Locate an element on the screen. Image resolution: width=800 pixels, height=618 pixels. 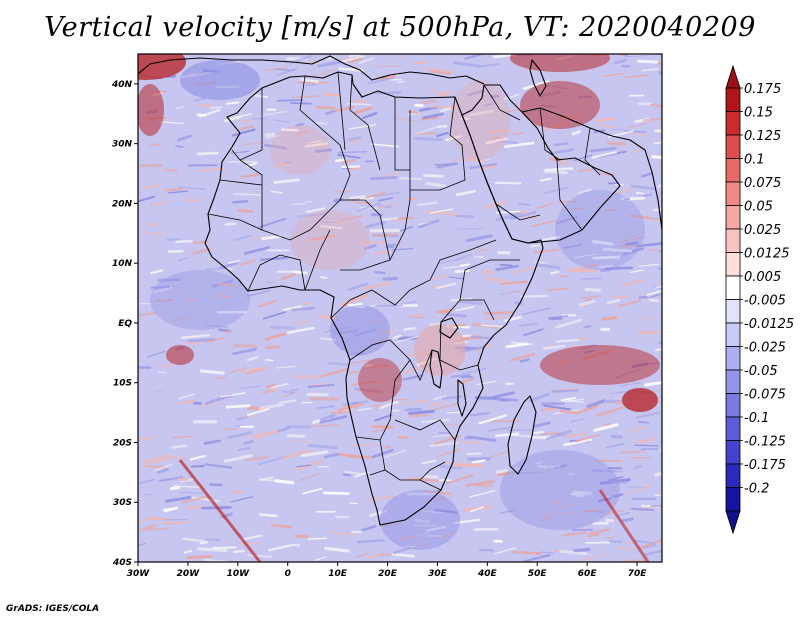
lon-tick-label: 40E is located at coordinates (487, 574).